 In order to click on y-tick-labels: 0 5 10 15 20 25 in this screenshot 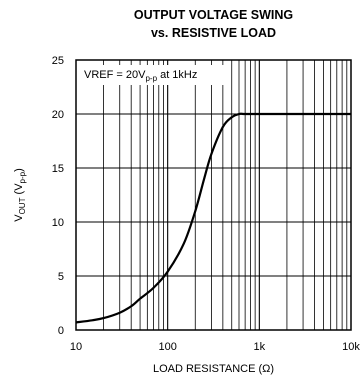, I will do `click(58, 196)`.